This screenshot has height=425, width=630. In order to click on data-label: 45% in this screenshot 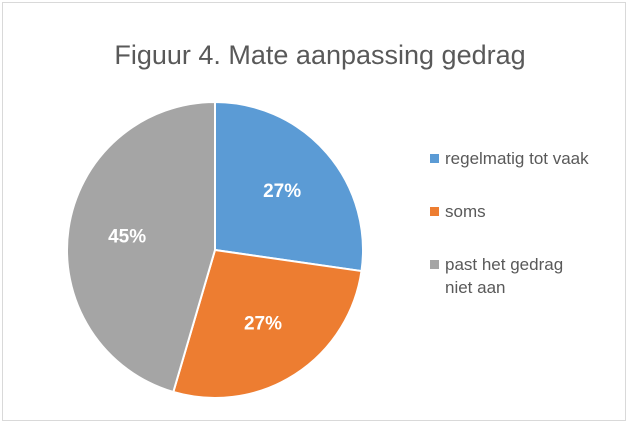, I will do `click(127, 236)`.